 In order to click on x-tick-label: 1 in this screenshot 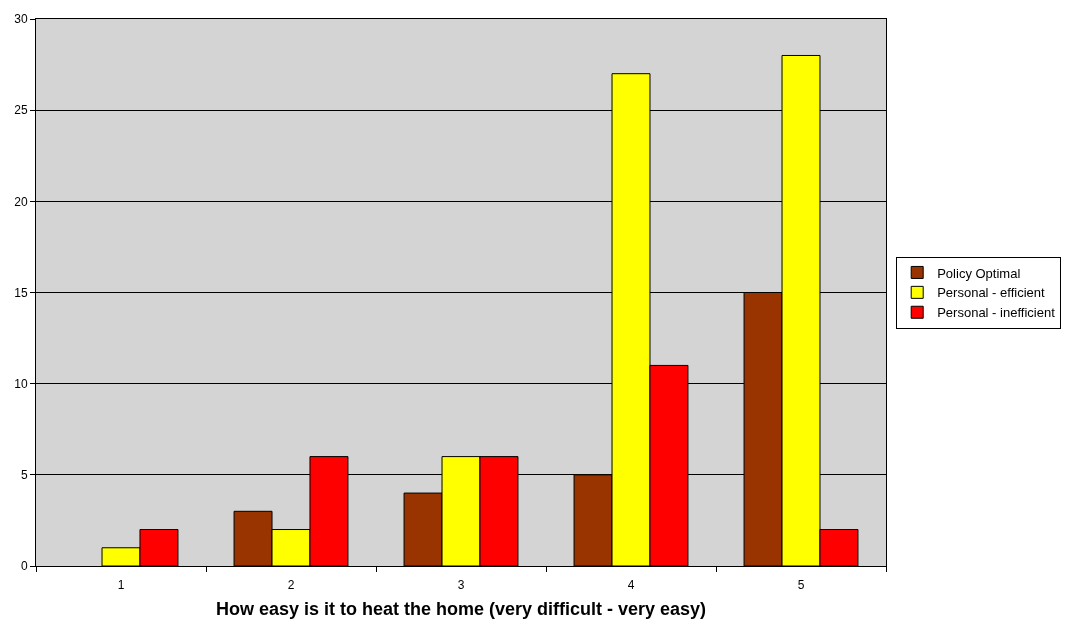, I will do `click(121, 585)`.